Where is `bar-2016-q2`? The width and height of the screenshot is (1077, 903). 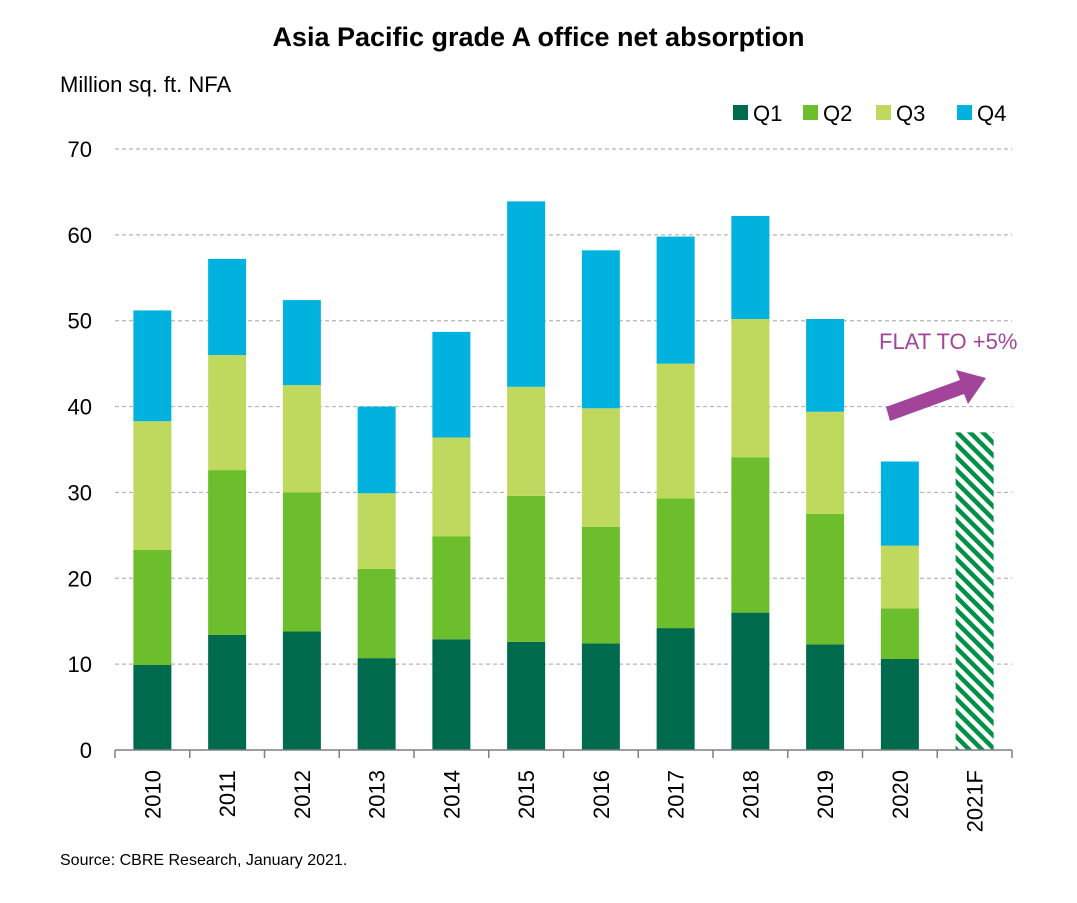 bar-2016-q2 is located at coordinates (600, 585).